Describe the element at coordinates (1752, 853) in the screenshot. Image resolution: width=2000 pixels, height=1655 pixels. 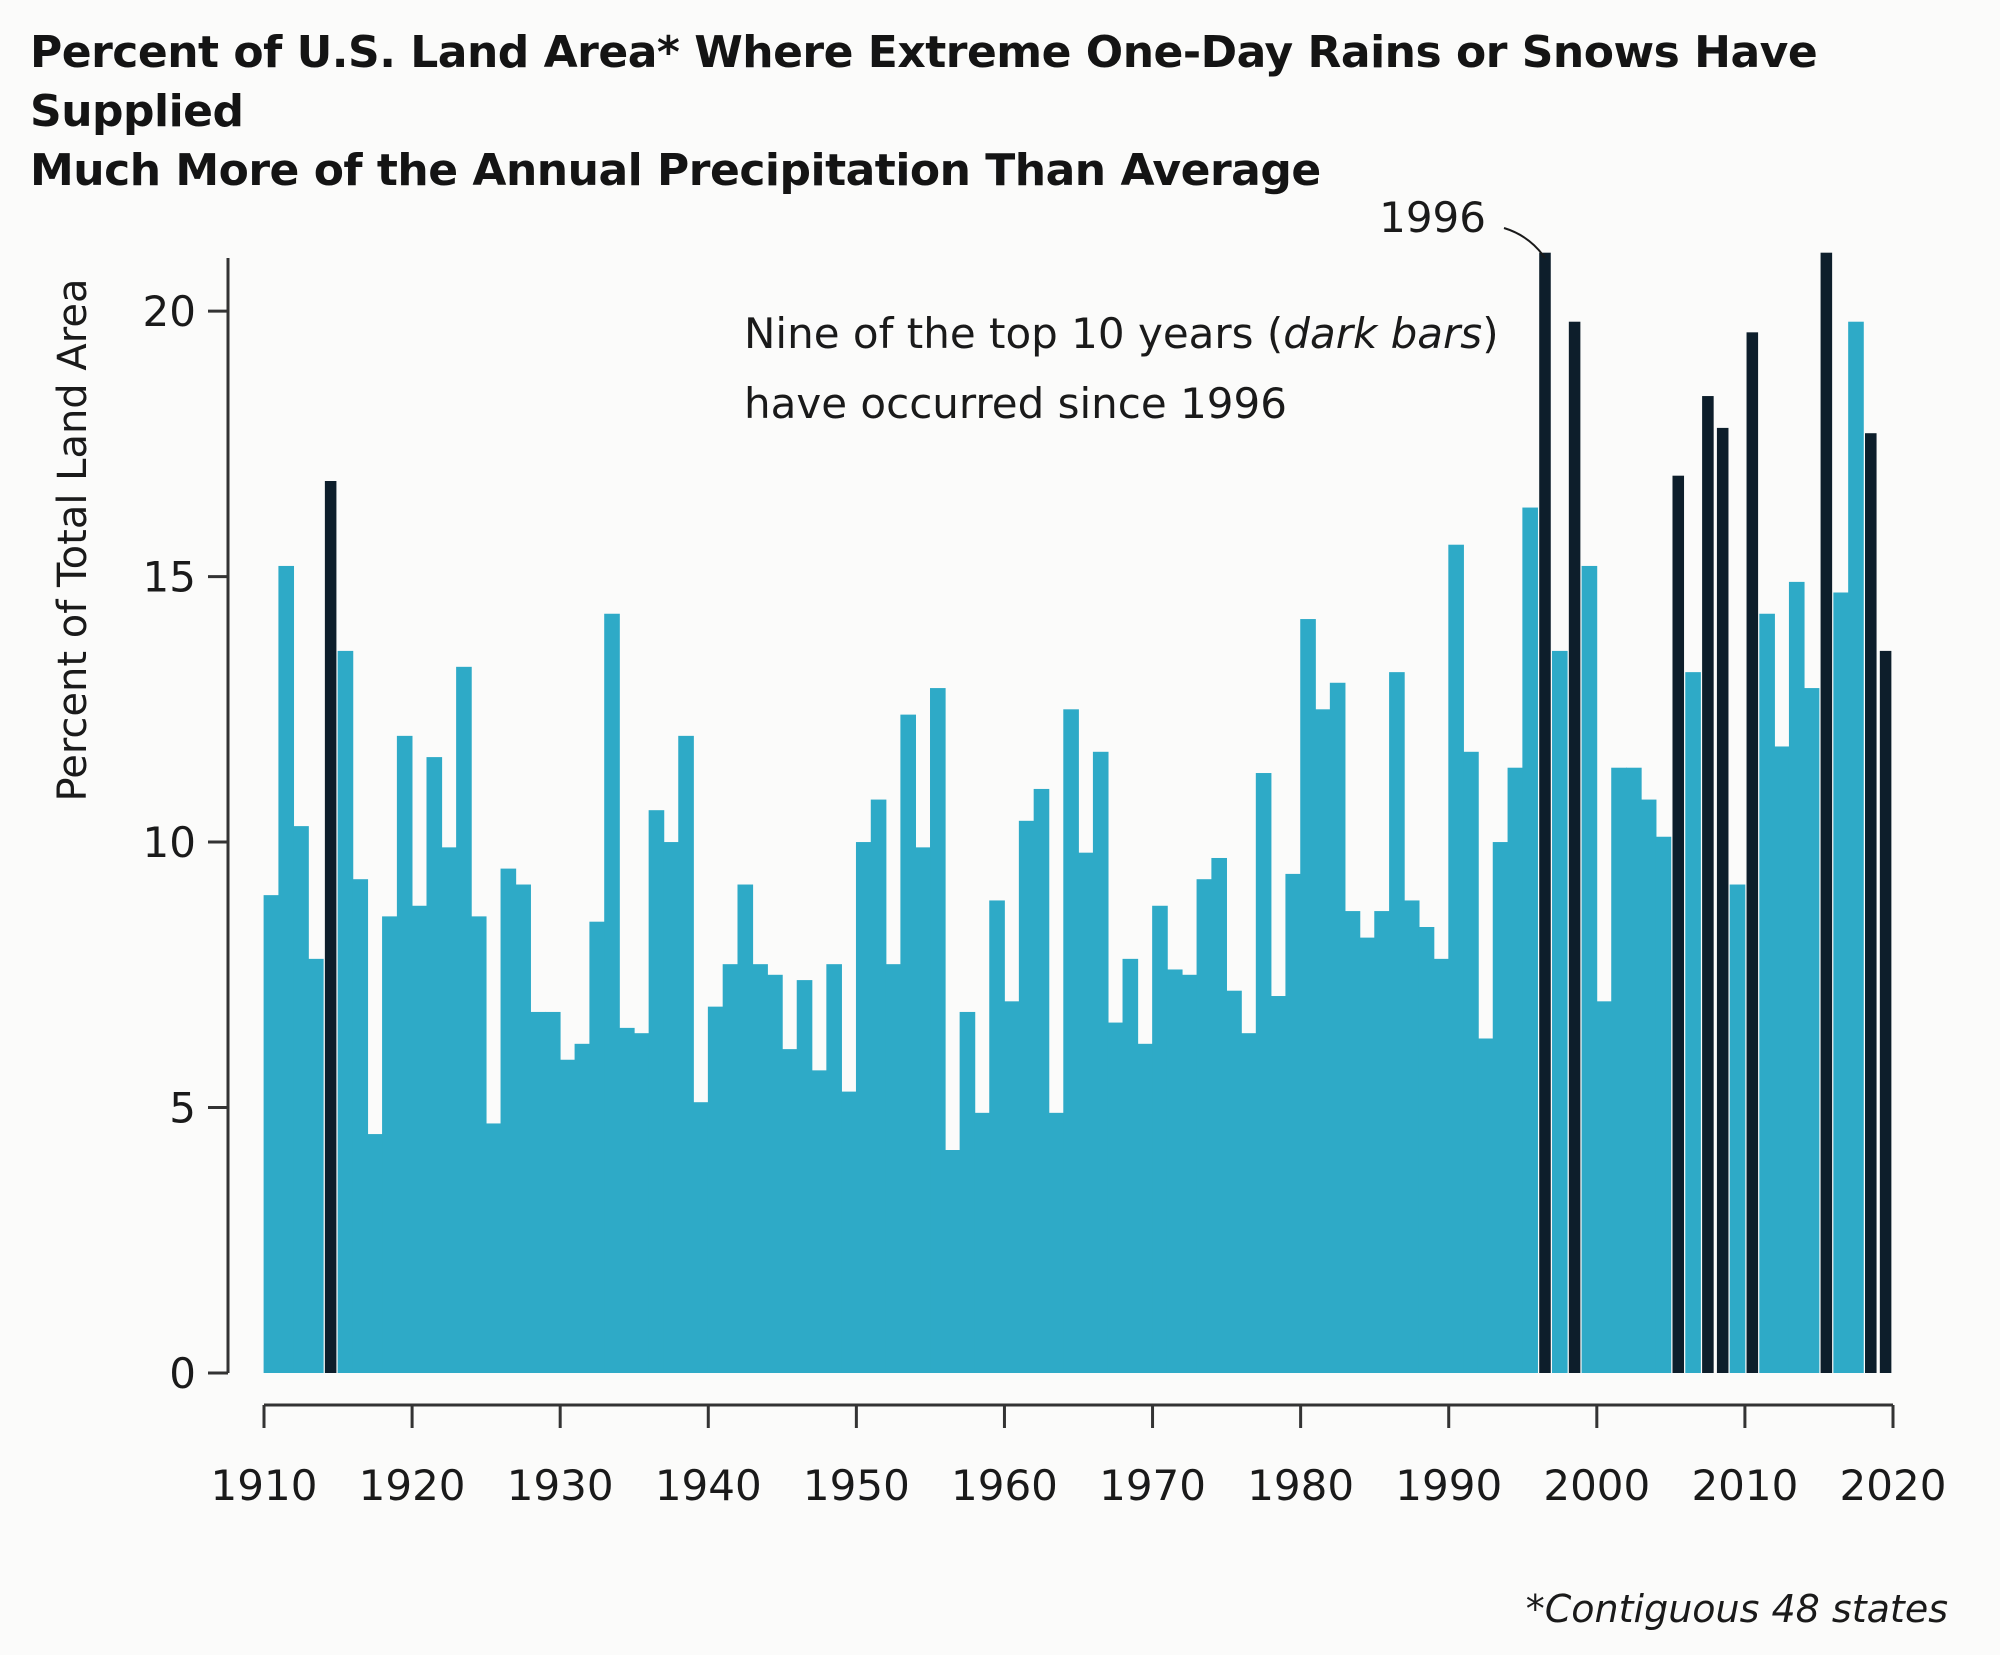
I see `bar-dark-2010` at that location.